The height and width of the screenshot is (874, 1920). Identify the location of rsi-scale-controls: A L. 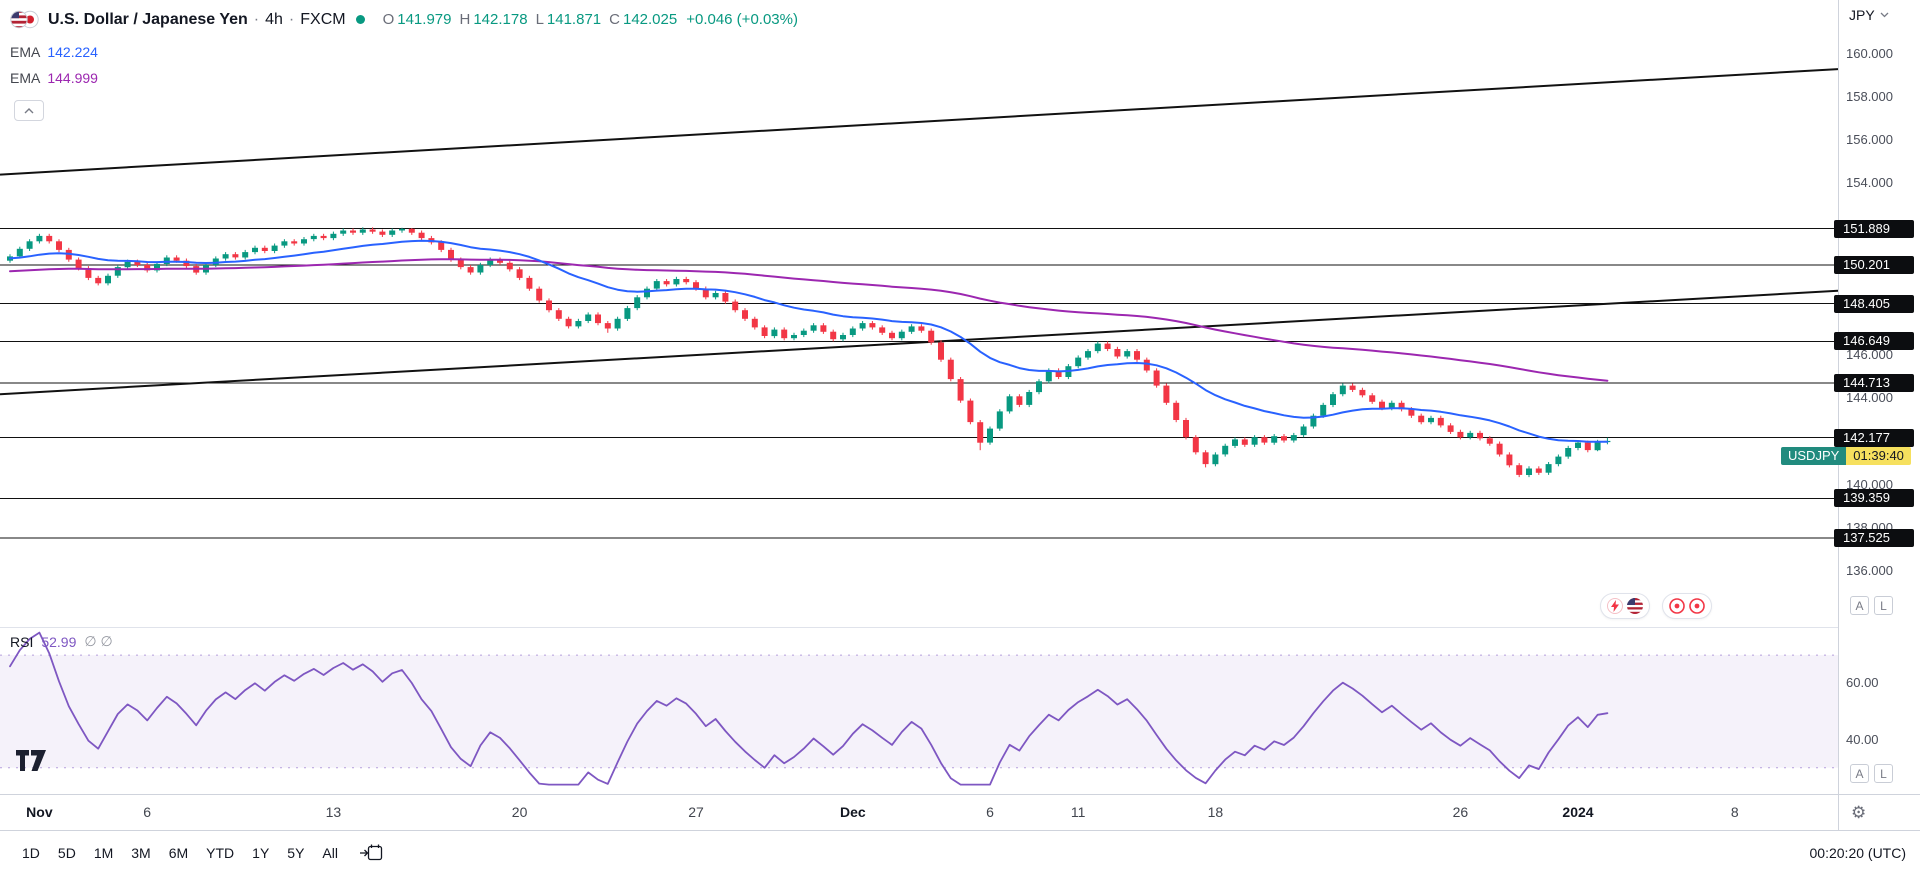
(1871, 773).